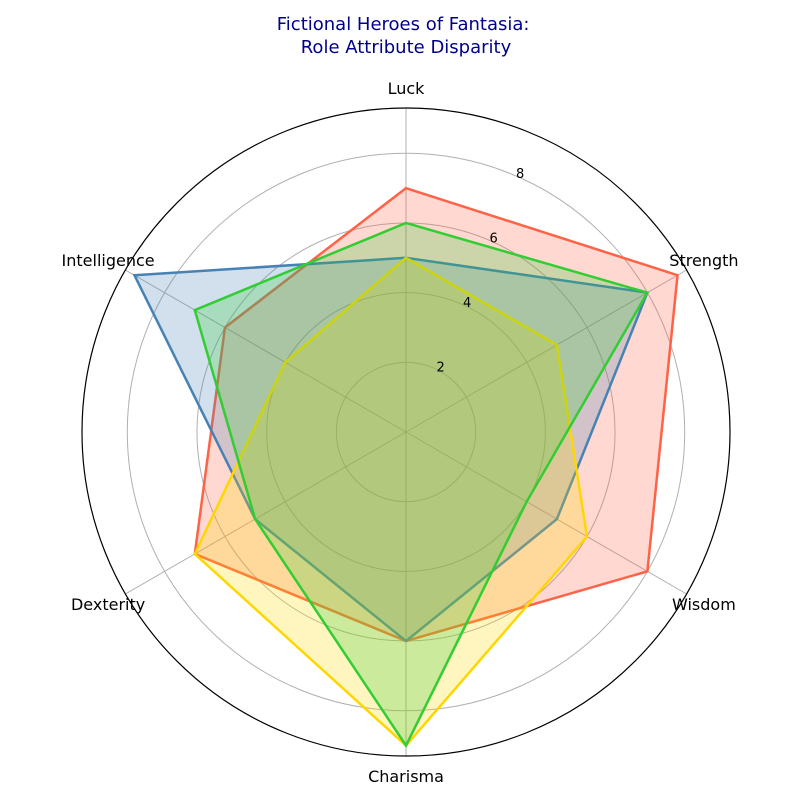 Image resolution: width=800 pixels, height=800 pixels. Describe the element at coordinates (108, 604) in the screenshot. I see `axis-label-dexterity: Dexterity` at that location.